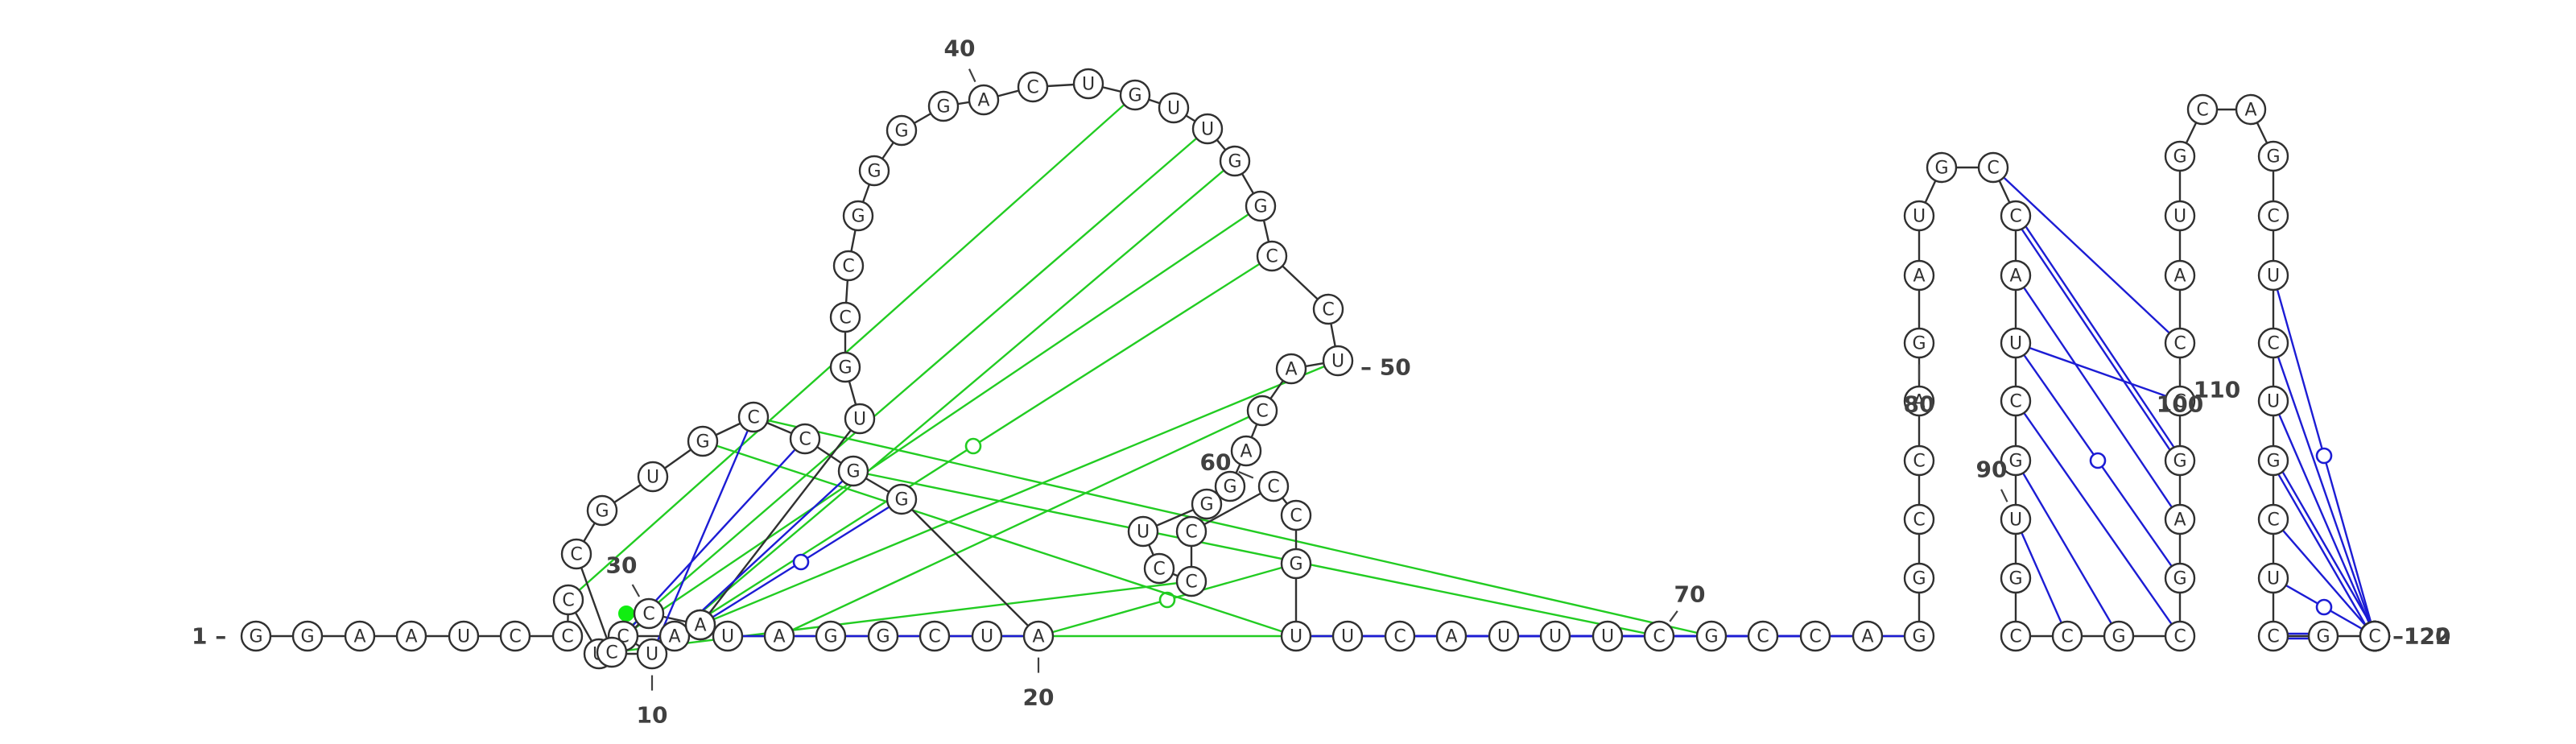 The image size is (2576, 744). What do you see at coordinates (626, 614) in the screenshot?
I see `tertiary-interaction-marker-filled` at bounding box center [626, 614].